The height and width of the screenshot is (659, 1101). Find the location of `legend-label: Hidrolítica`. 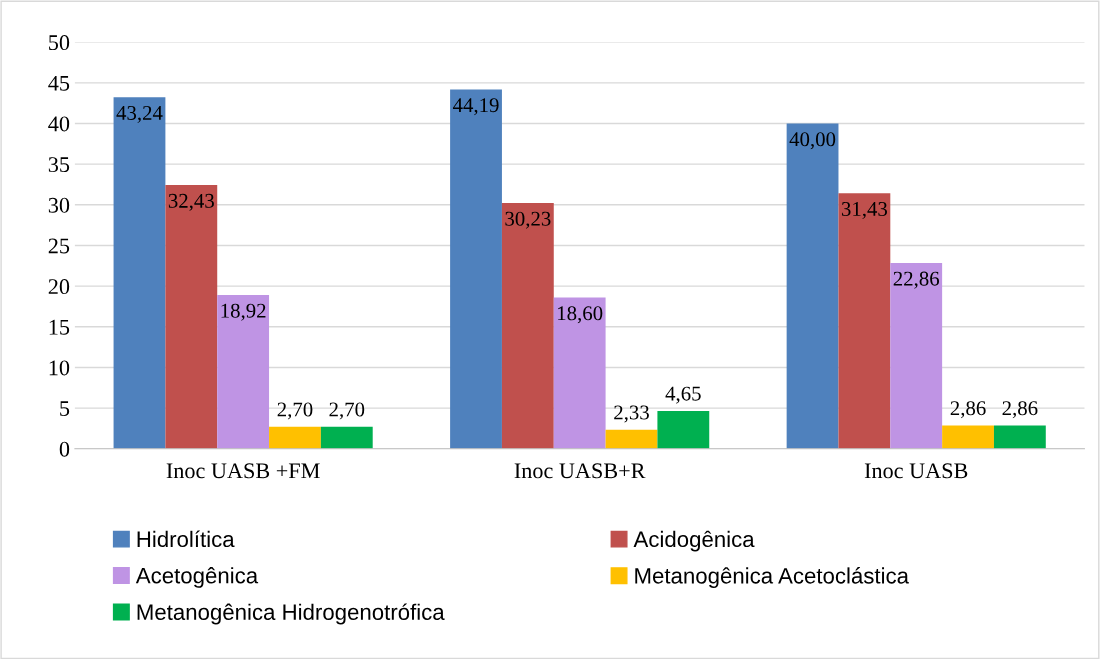

legend-label: Hidrolítica is located at coordinates (186, 539).